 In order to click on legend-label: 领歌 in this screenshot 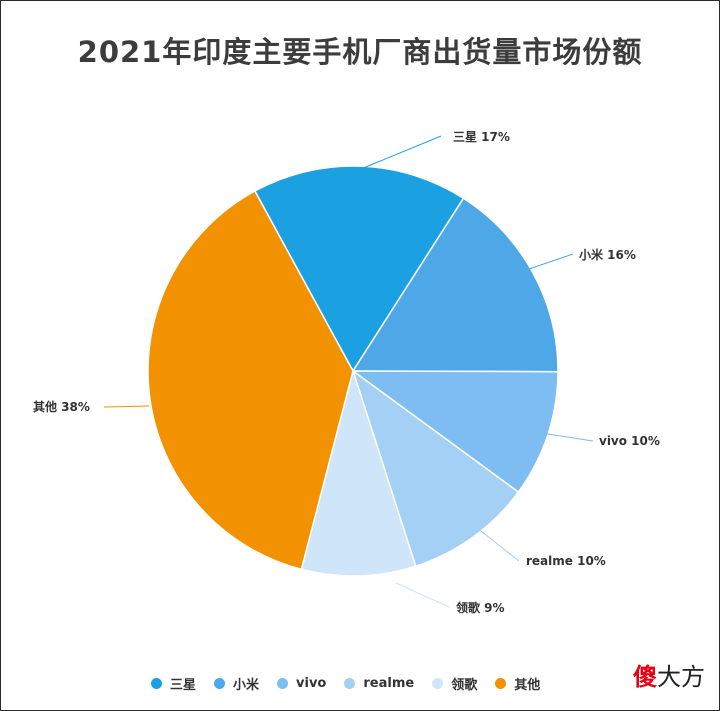, I will do `click(464, 685)`.